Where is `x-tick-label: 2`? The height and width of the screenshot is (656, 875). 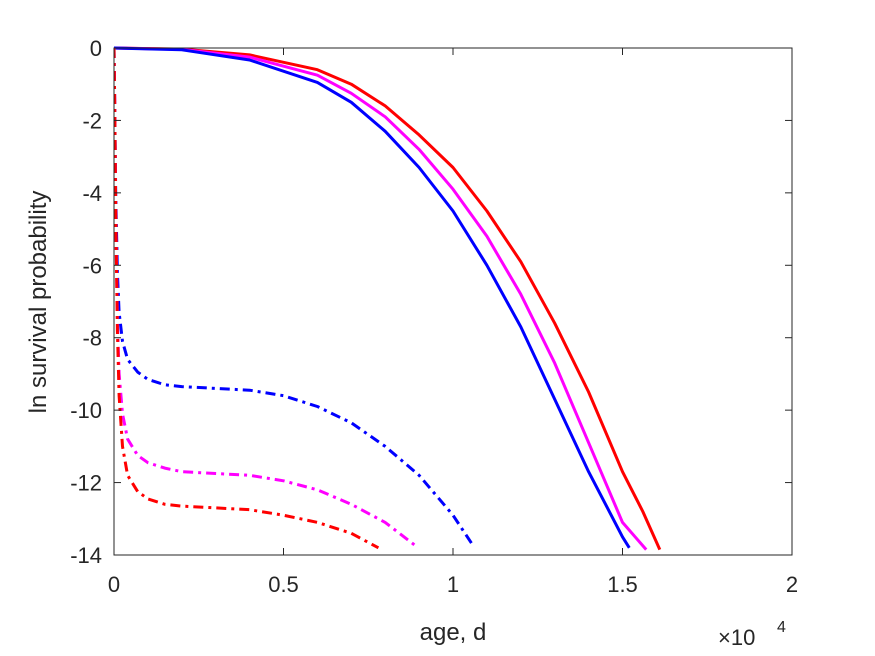
x-tick-label: 2 is located at coordinates (792, 584).